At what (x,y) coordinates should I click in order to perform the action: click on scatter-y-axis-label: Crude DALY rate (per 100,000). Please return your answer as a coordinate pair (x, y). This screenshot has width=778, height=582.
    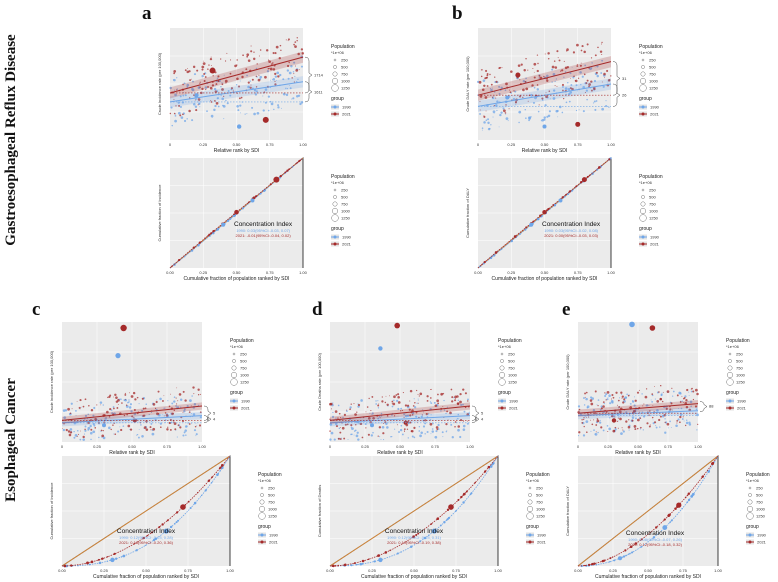
    Looking at the image, I should click on (567, 382).